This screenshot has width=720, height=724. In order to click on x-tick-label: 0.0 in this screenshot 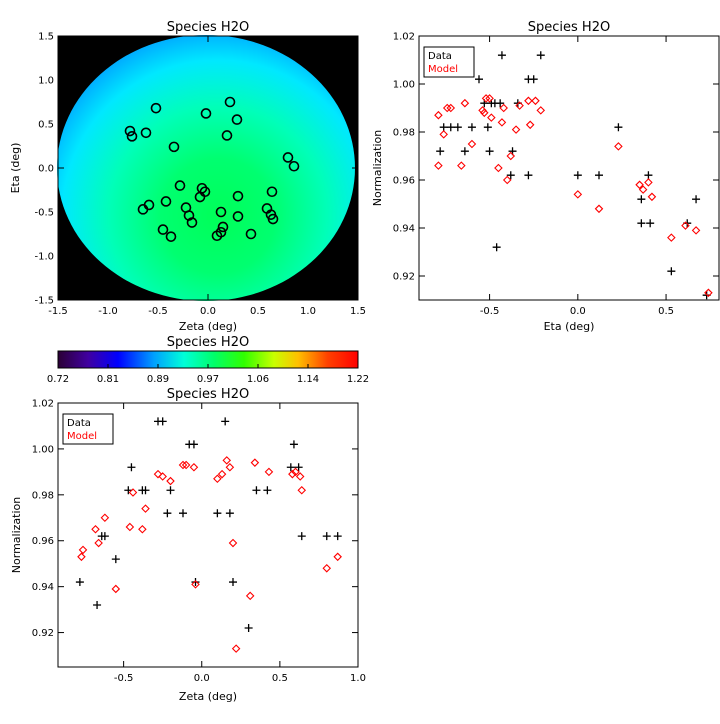, I will do `click(578, 311)`.